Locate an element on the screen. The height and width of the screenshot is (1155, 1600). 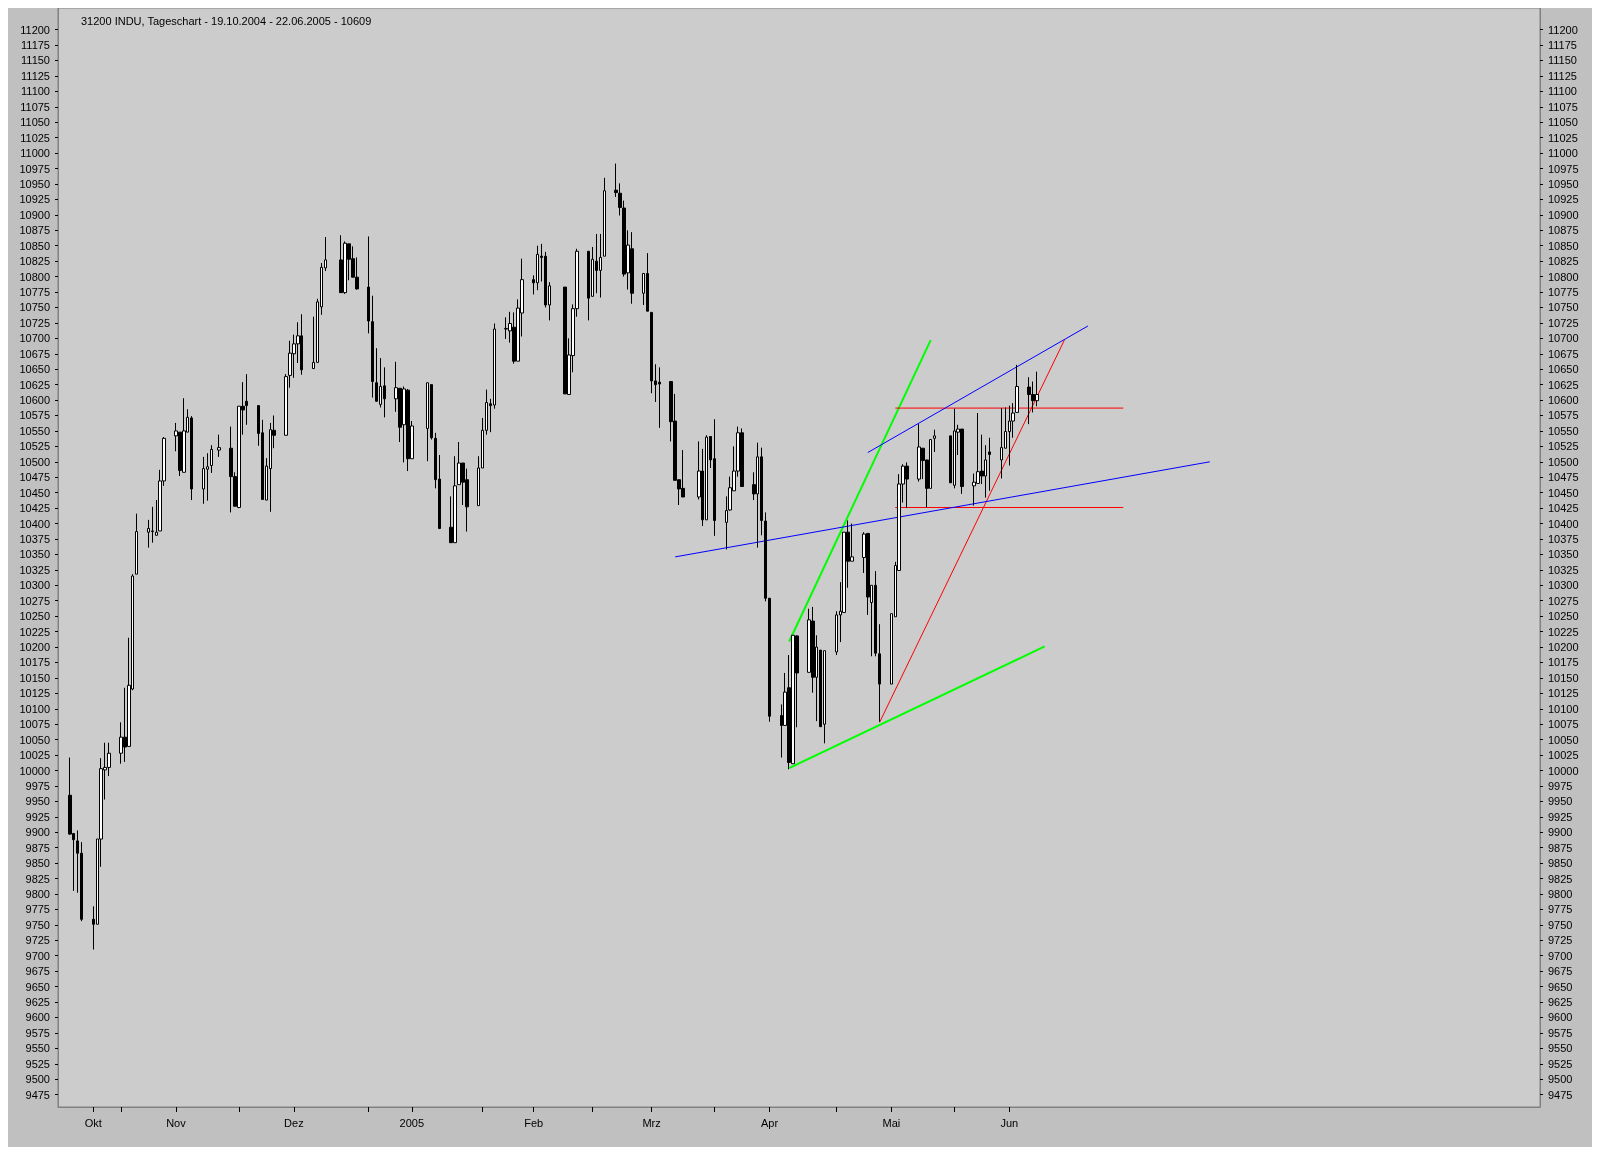
y-tick-label: 9900 is located at coordinates (37, 832).